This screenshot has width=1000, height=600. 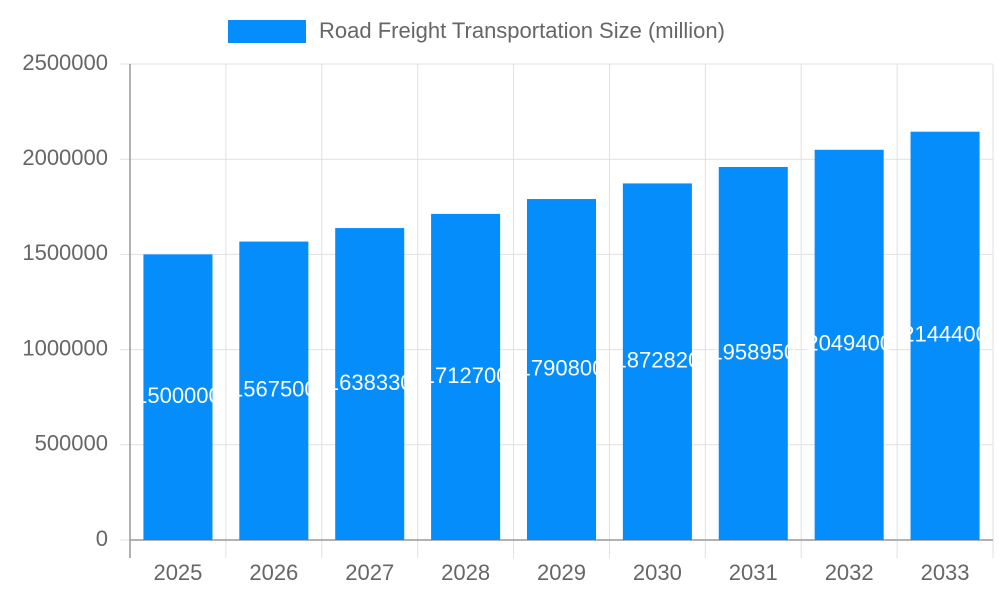 I want to click on y-tick-label: 2000000, so click(x=65, y=157).